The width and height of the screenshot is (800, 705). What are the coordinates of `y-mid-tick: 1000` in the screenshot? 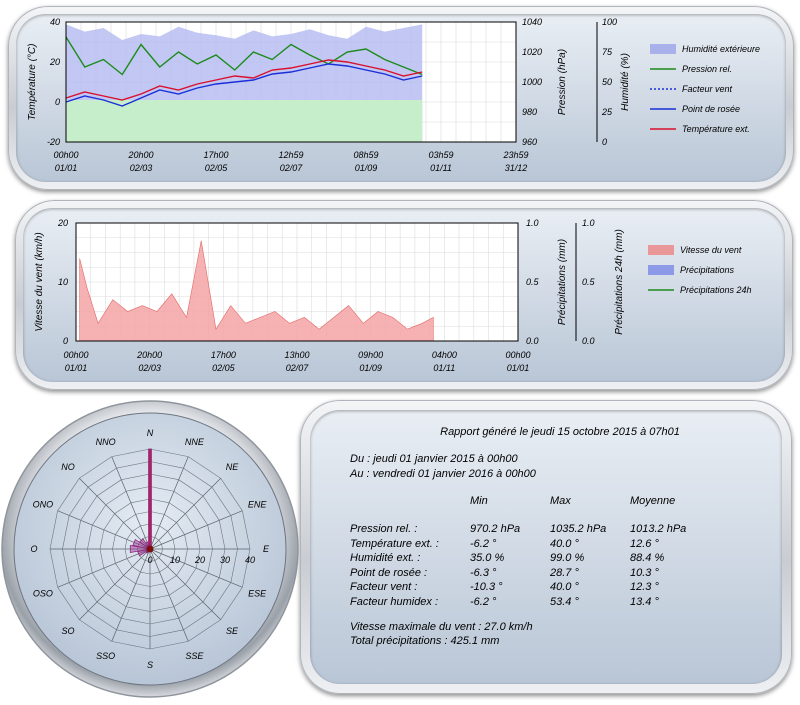 It's located at (532, 82).